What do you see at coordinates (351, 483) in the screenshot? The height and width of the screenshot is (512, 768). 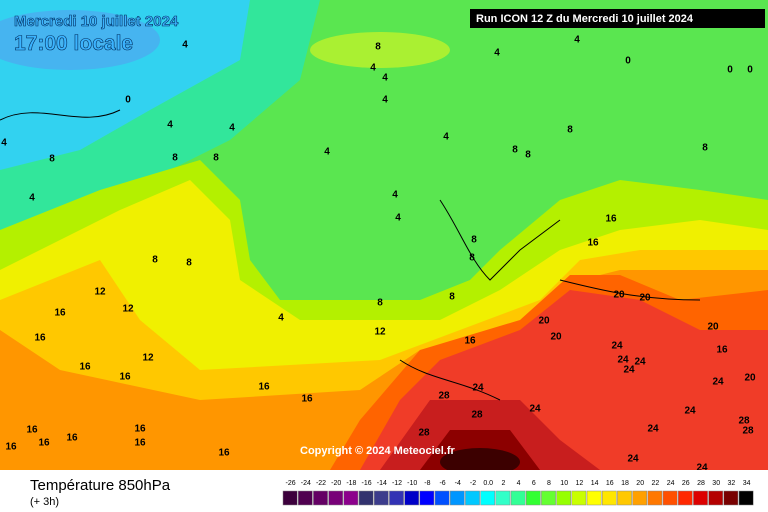 I see `scale-label: -18` at bounding box center [351, 483].